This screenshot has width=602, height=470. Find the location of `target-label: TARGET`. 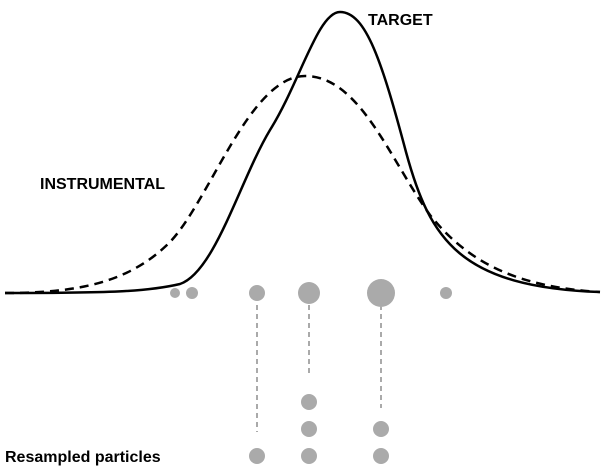

target-label: TARGET is located at coordinates (400, 20).